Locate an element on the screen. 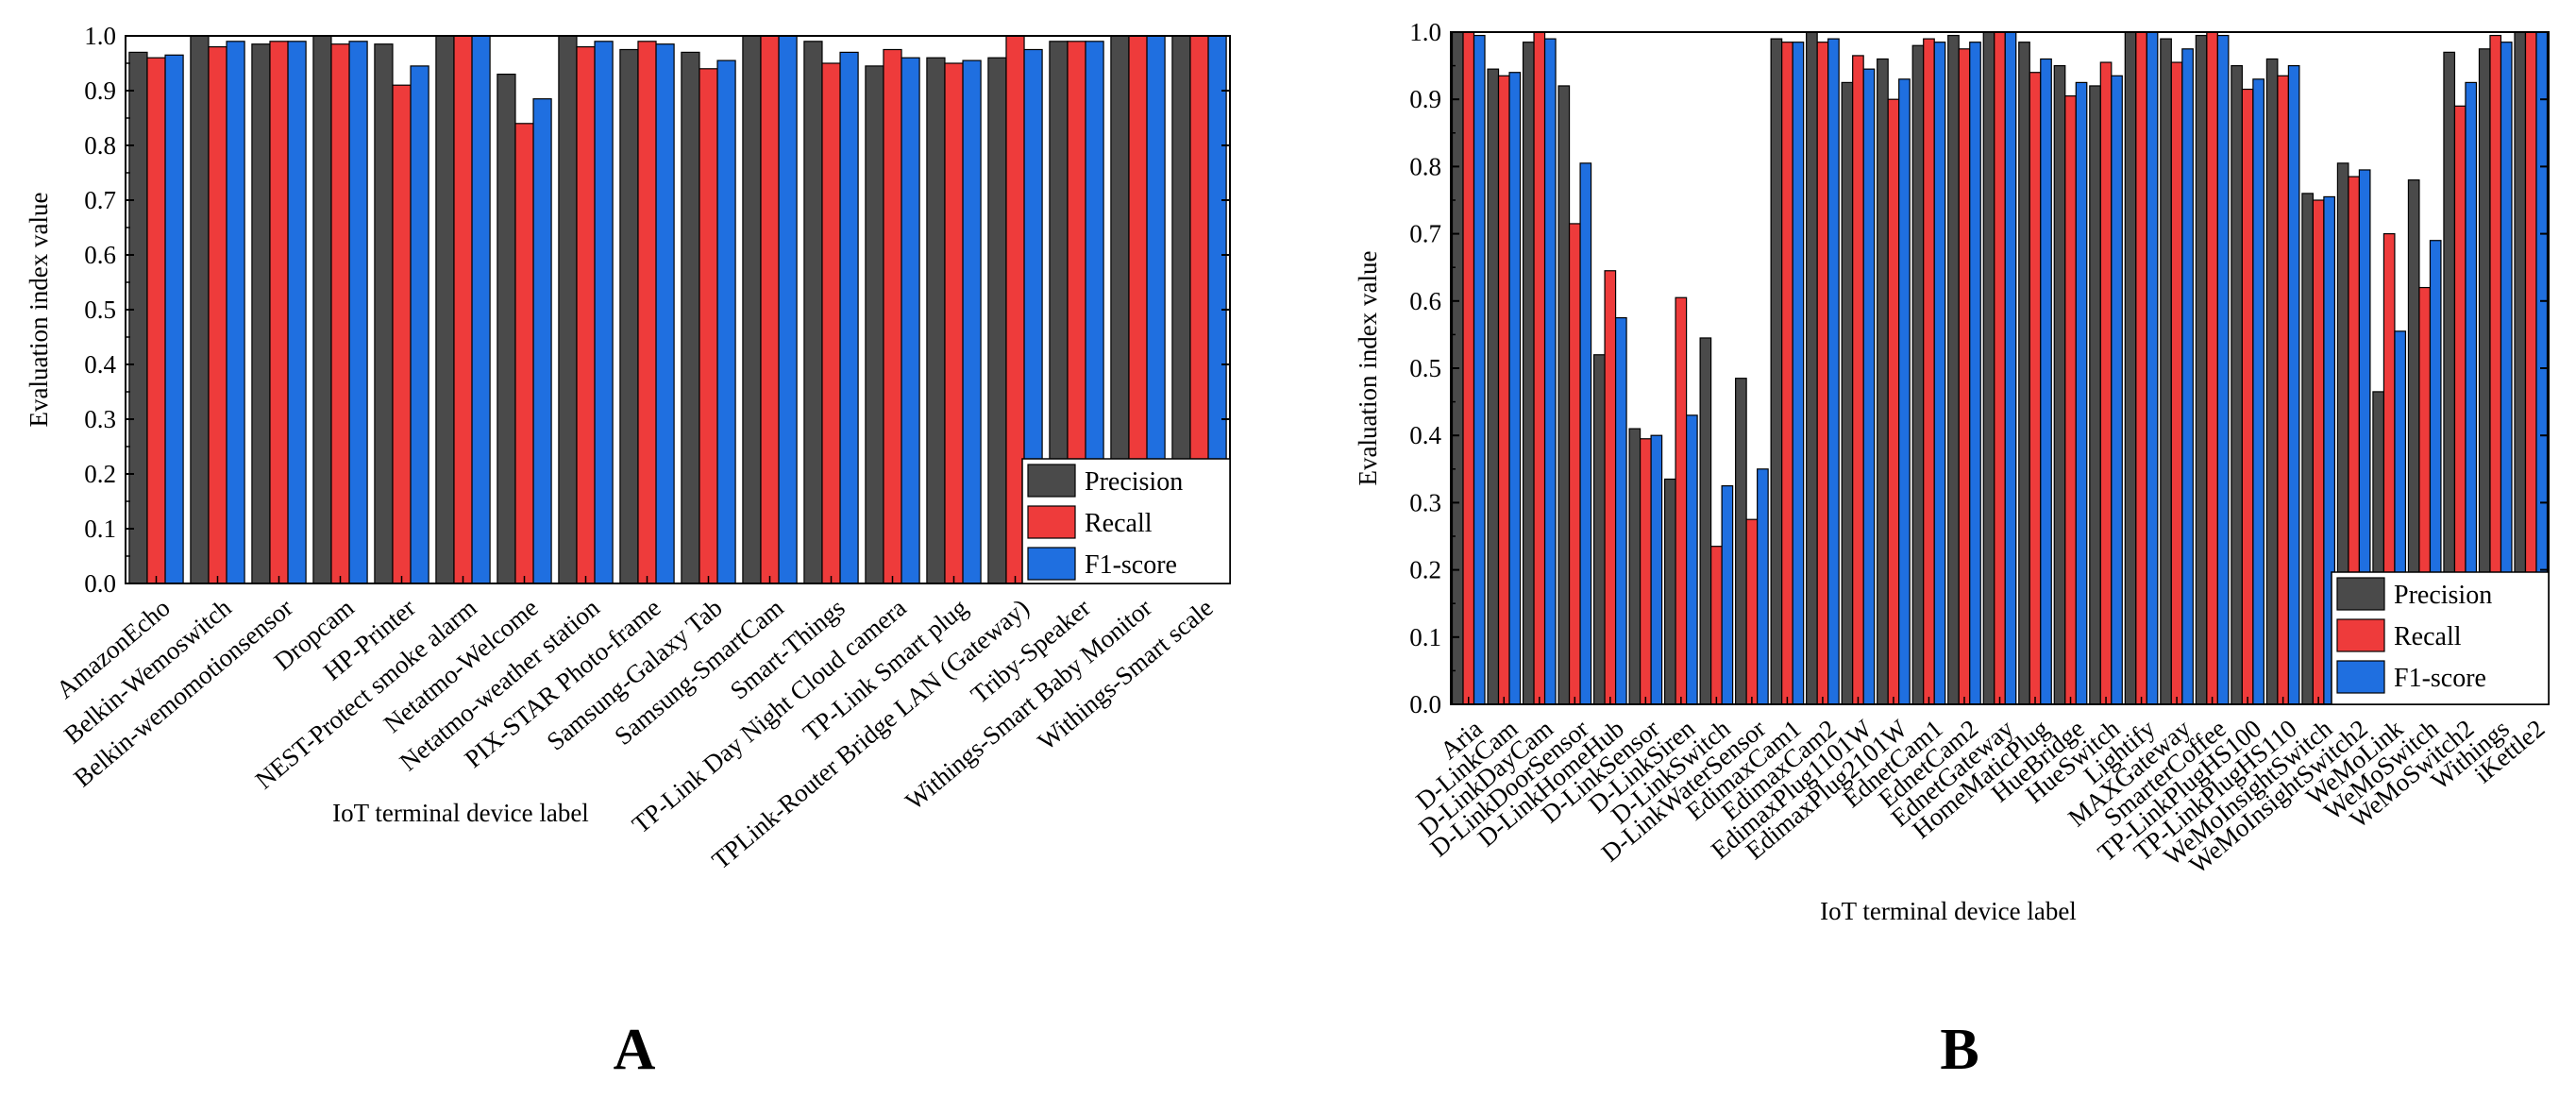  x-axis-label: IoT terminal device label is located at coordinates (1948, 911).